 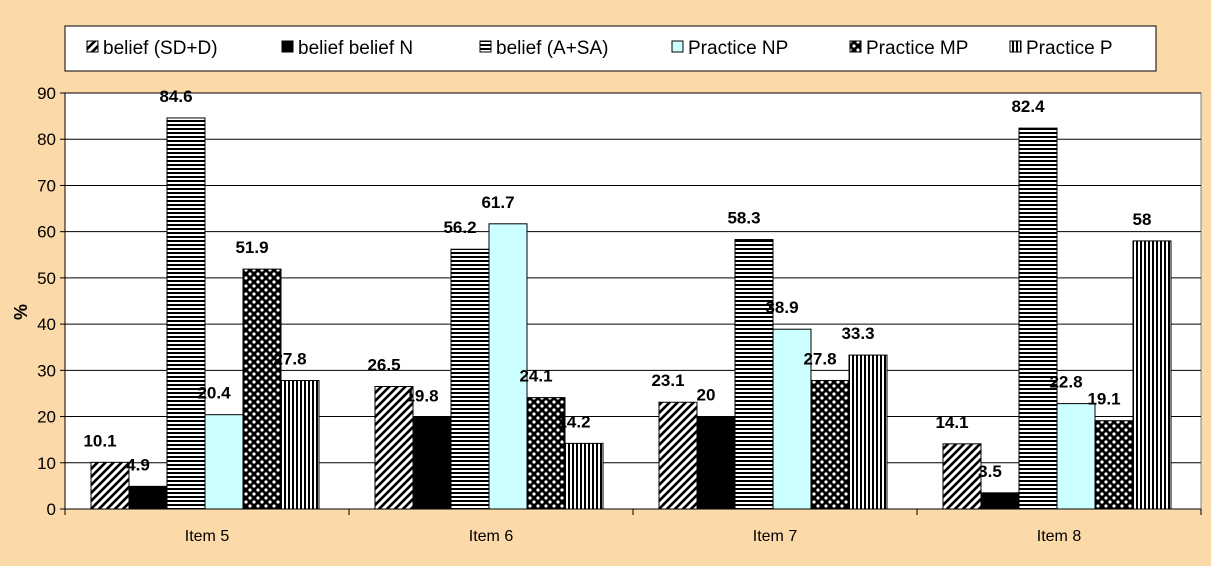 I want to click on x-tick-label: Item 8, so click(x=1059, y=536).